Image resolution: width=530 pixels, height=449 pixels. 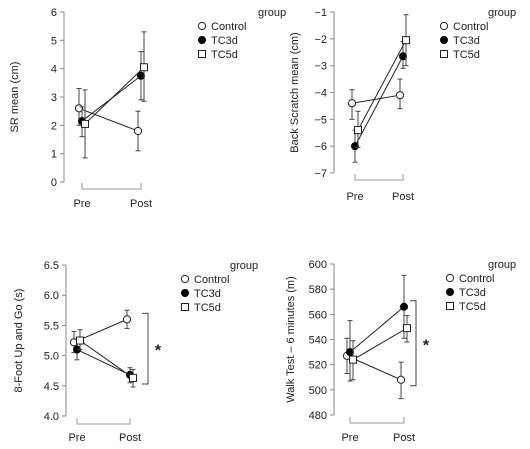 I want to click on y-tick-label: 580, so click(x=318, y=290).